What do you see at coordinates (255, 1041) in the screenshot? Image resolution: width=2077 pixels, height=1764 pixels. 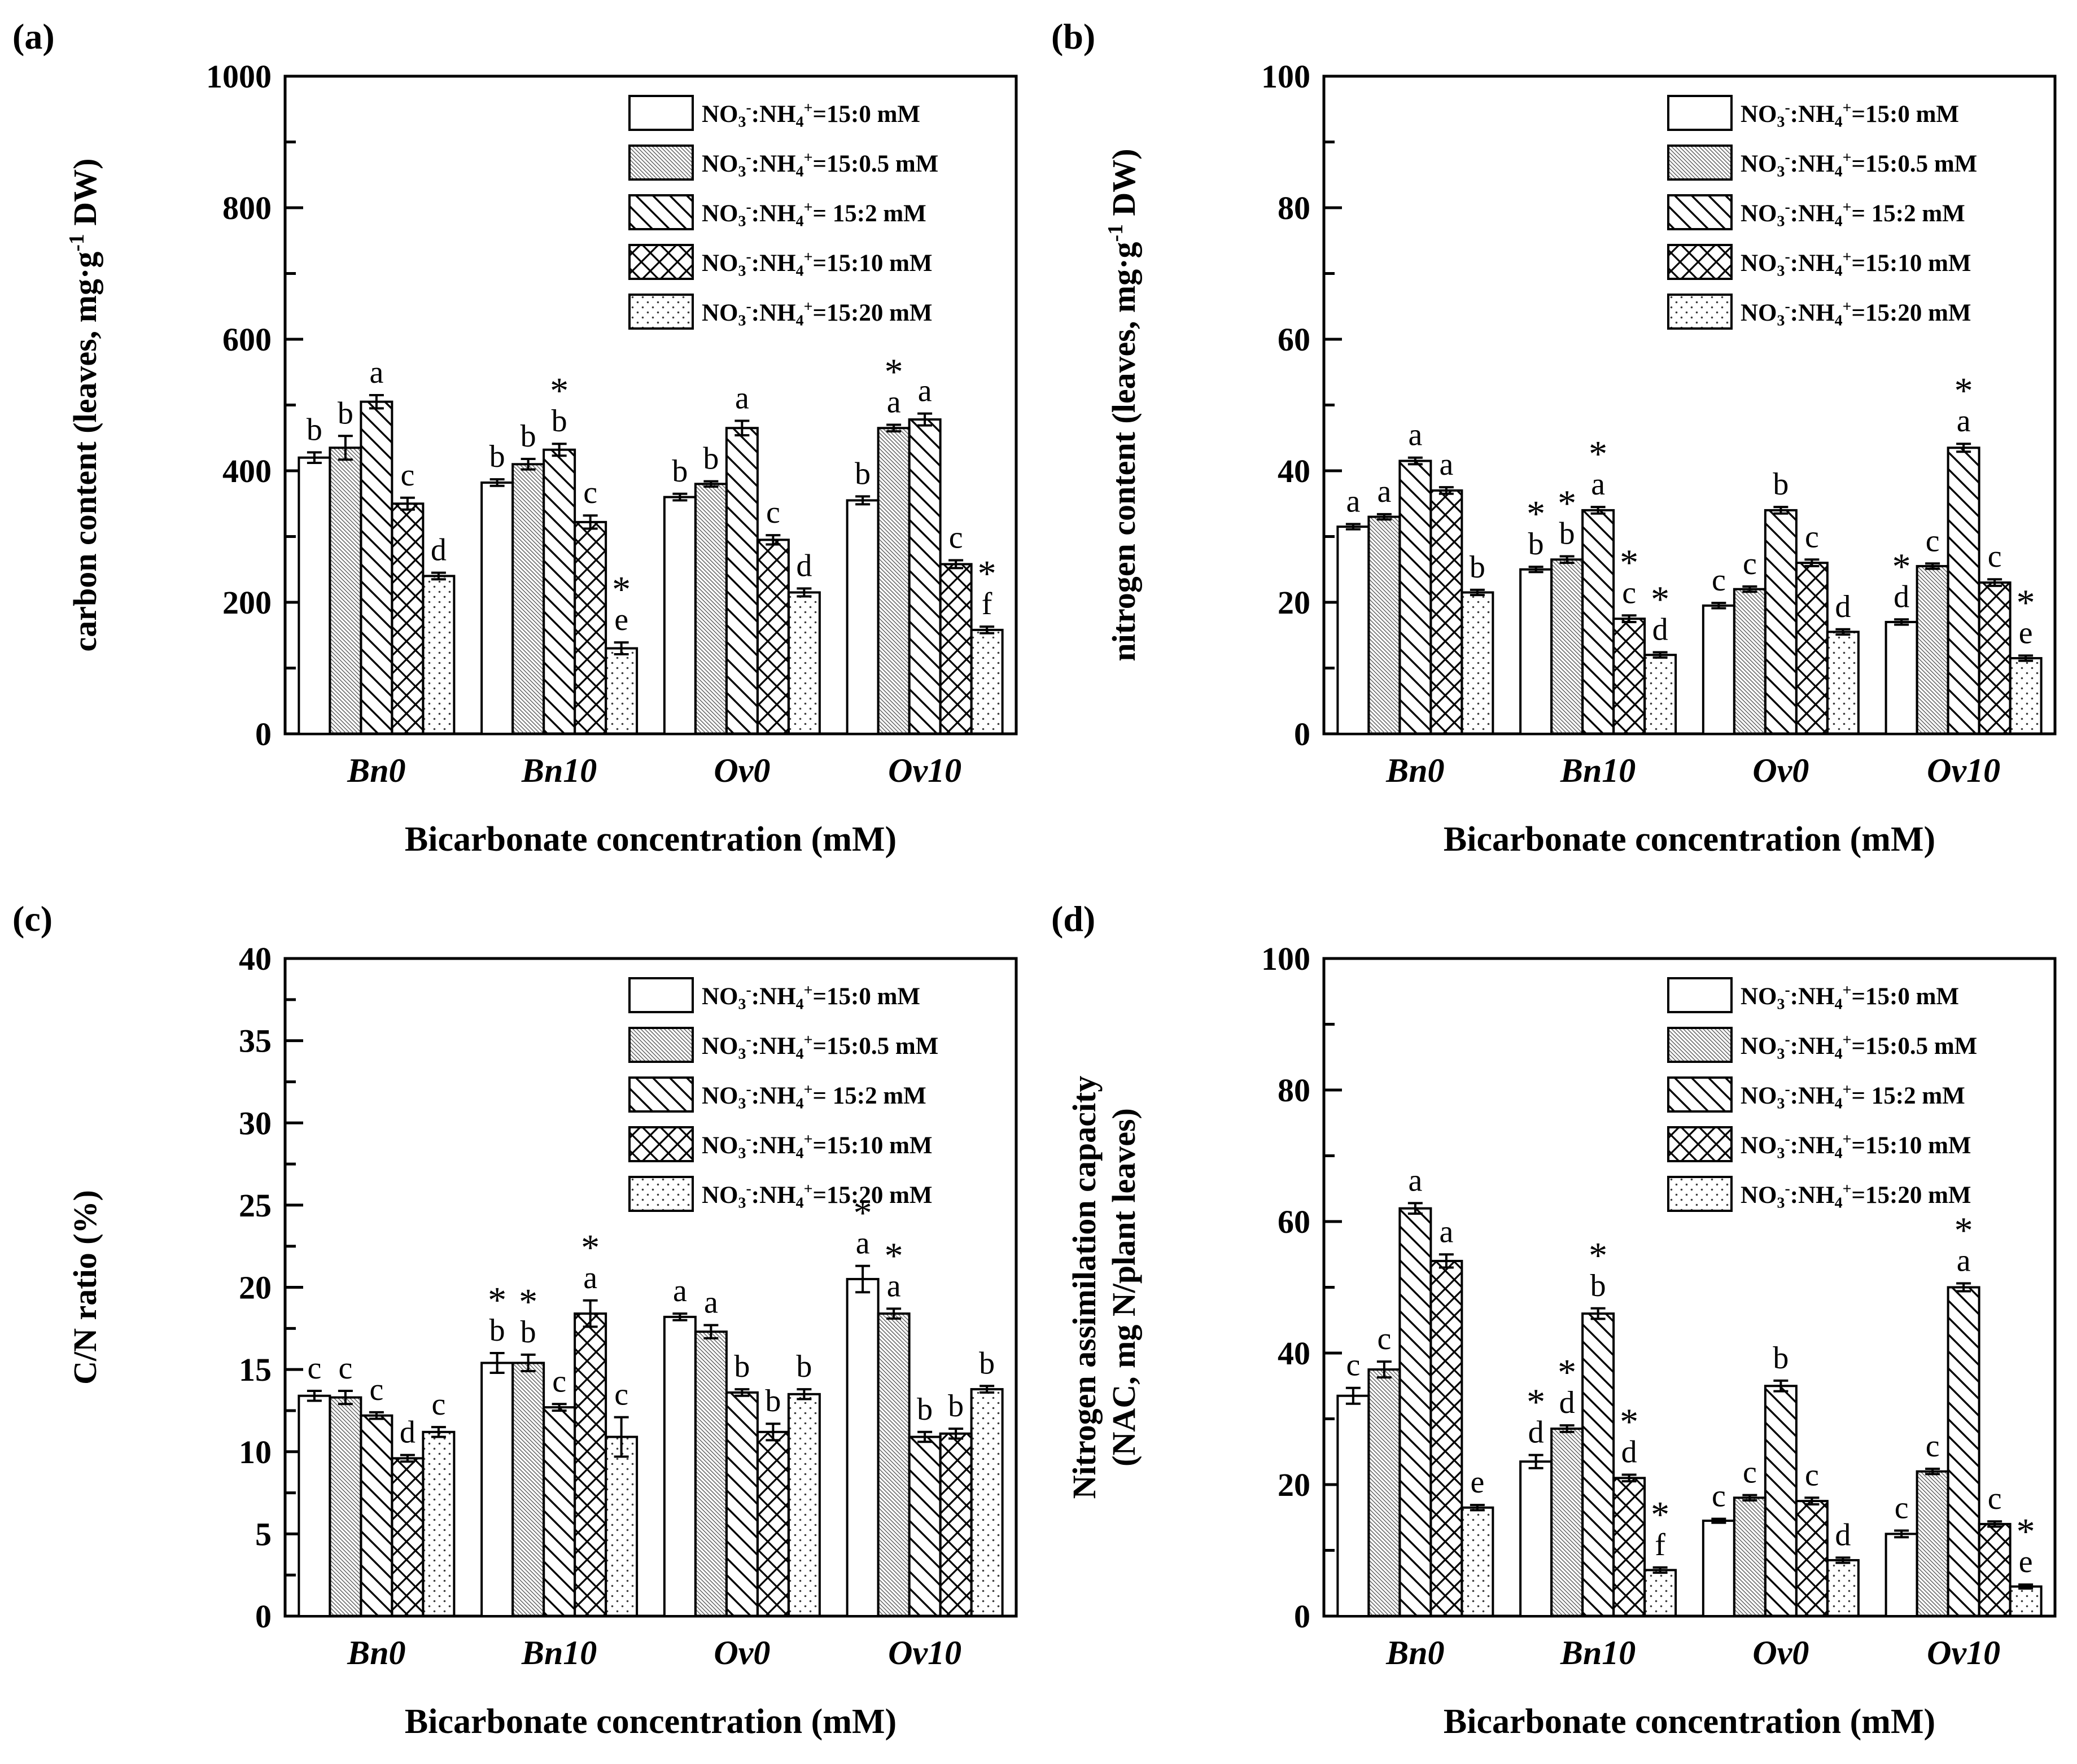 I see `y-tick-label: 35` at bounding box center [255, 1041].